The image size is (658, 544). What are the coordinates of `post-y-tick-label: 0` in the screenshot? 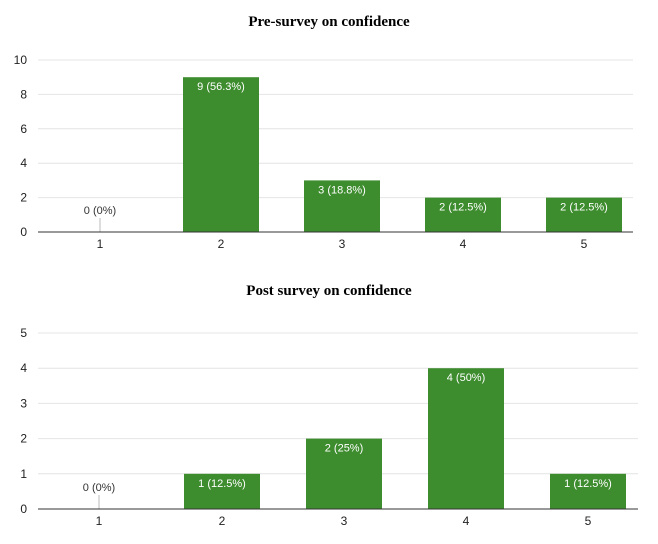 It's located at (23, 509).